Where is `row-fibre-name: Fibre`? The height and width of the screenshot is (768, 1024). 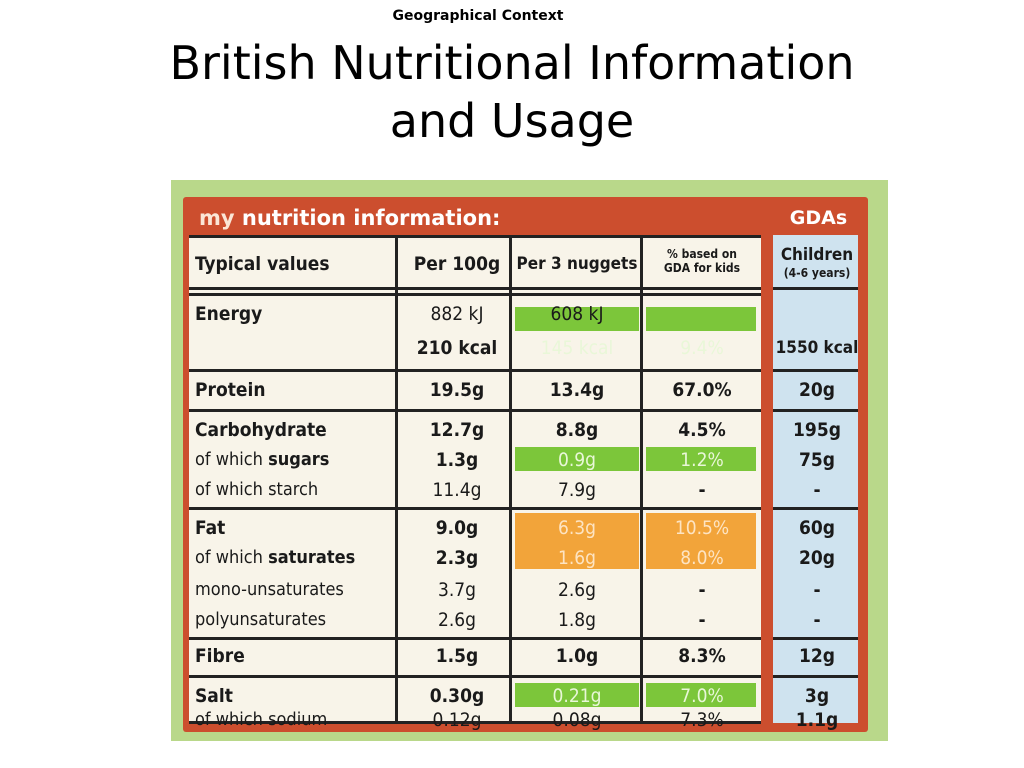
row-fibre-name: Fibre is located at coordinates (220, 656).